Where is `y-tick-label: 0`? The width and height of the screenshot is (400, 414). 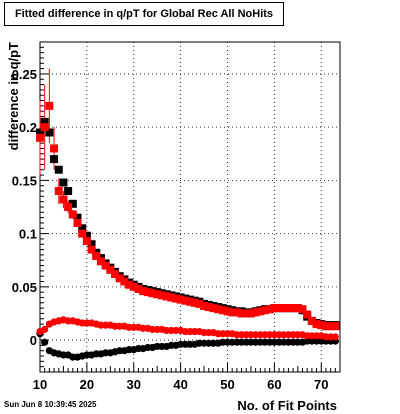
y-tick-label: 0 is located at coordinates (33, 340).